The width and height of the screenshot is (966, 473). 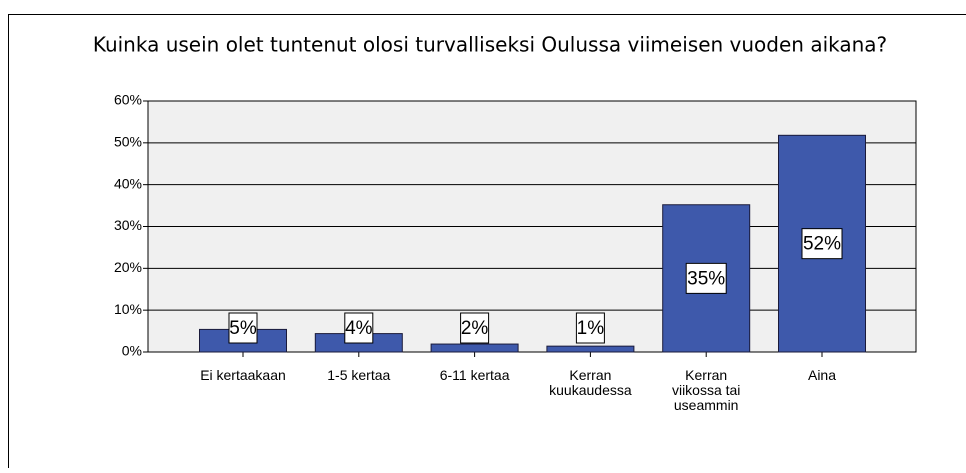 I want to click on x-tick-label-line: useammin, so click(x=706, y=405).